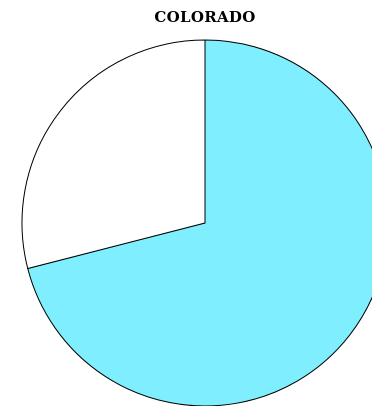  I want to click on chart-title: COLORADO, so click(205, 17).